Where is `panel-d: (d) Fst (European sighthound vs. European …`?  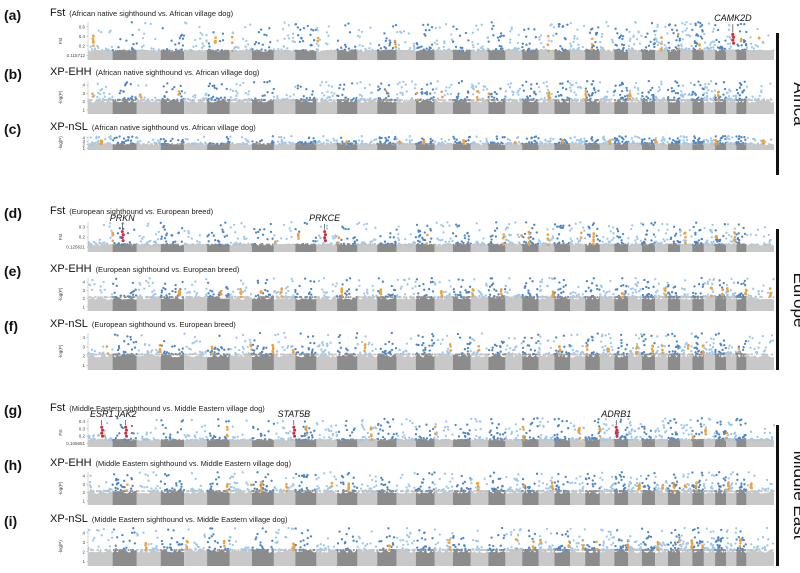 panel-d: (d) Fst (European sighthound vs. European … is located at coordinates (389, 228).